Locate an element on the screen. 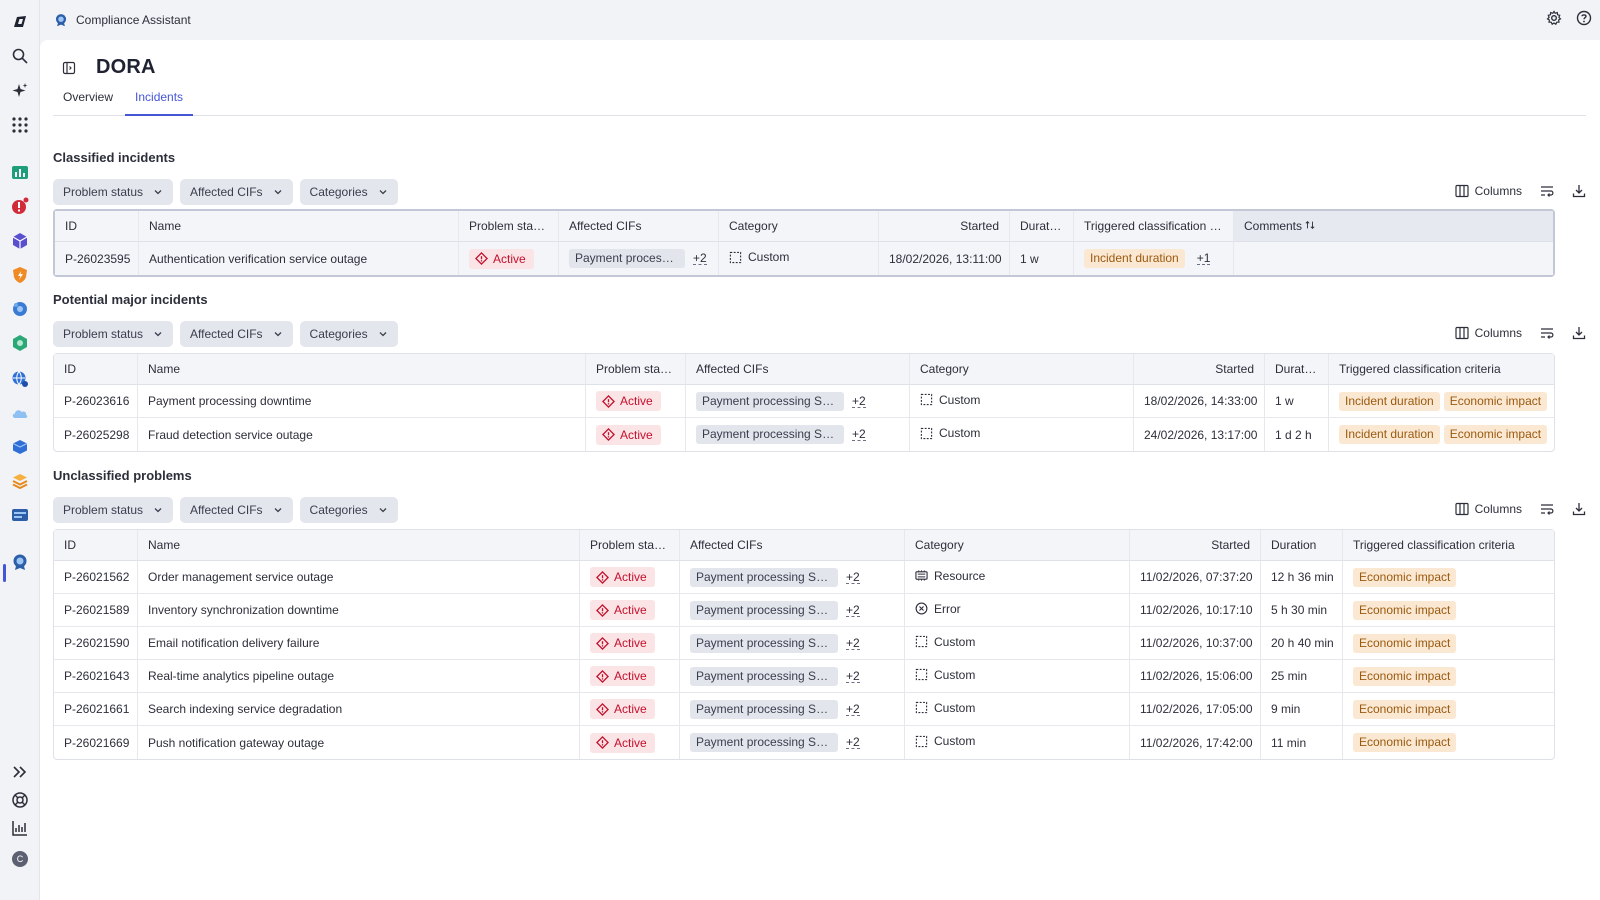  col-comments: Comments is located at coordinates (1393, 226).